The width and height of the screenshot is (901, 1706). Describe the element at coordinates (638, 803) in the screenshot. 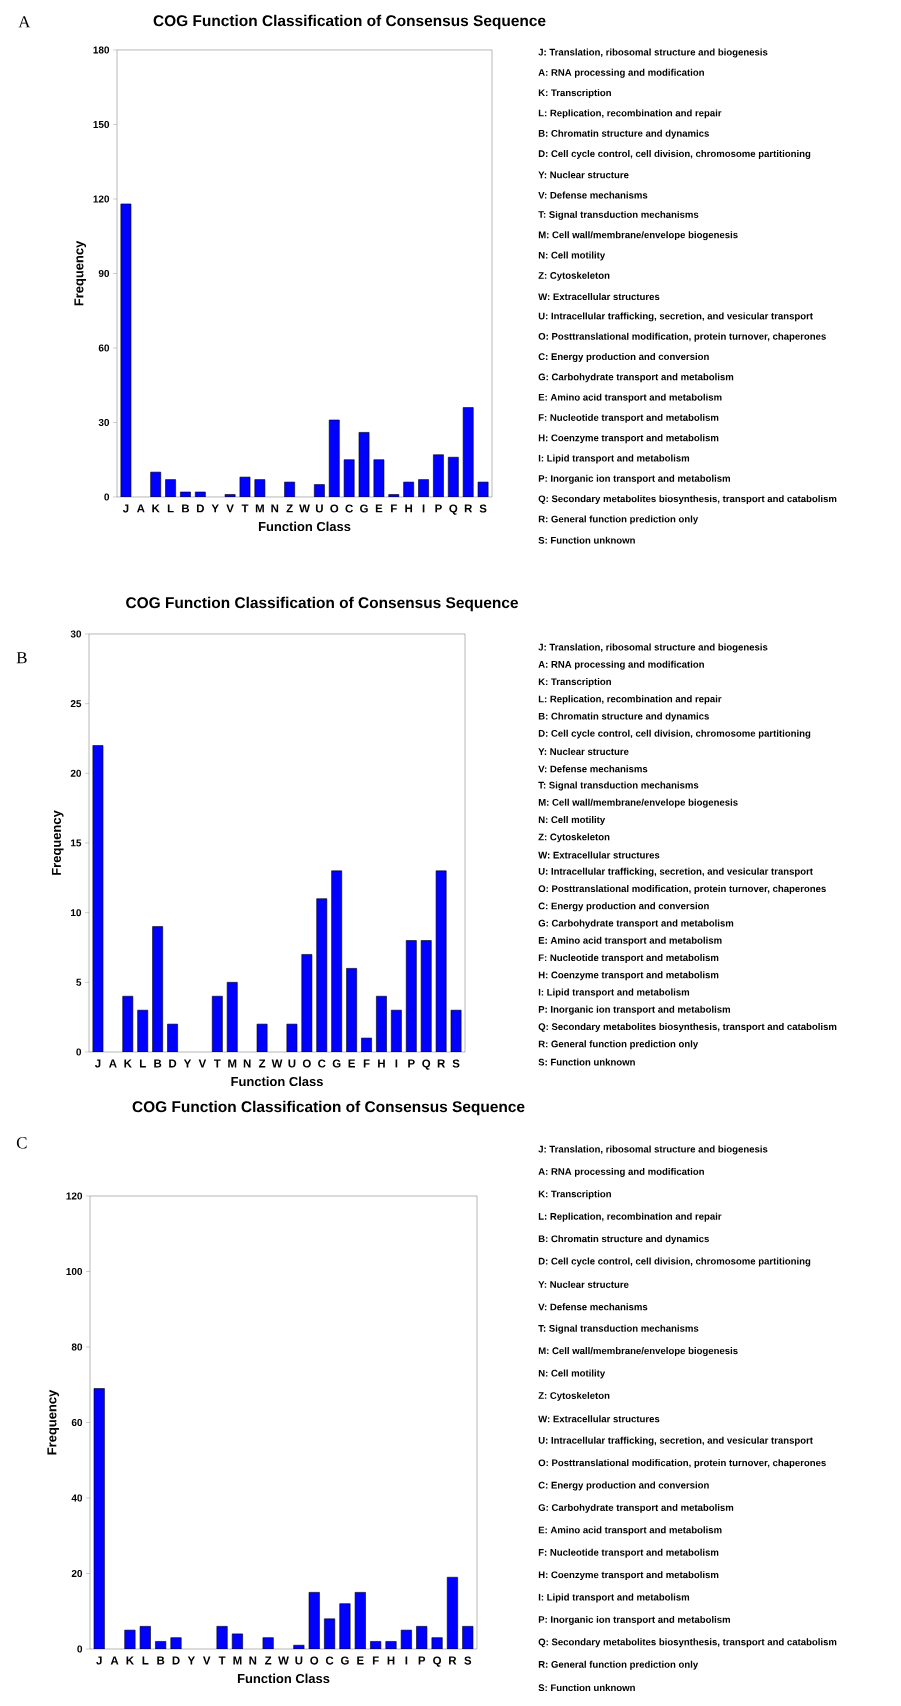

I see `text: M: Cell wall/membrane/envelope biogenesis` at that location.